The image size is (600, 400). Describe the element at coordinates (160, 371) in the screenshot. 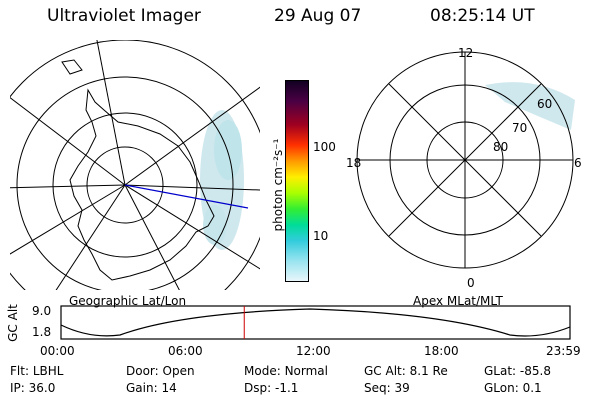

I see `status-door: Door: Open` at that location.